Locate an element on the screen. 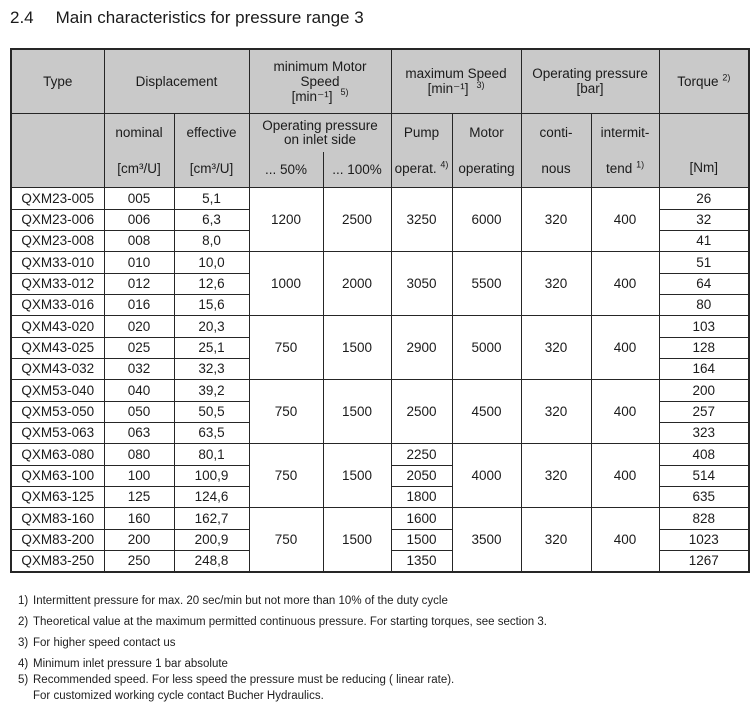 This screenshot has height=703, width=755. cell-nominal: 250 is located at coordinates (139, 560).